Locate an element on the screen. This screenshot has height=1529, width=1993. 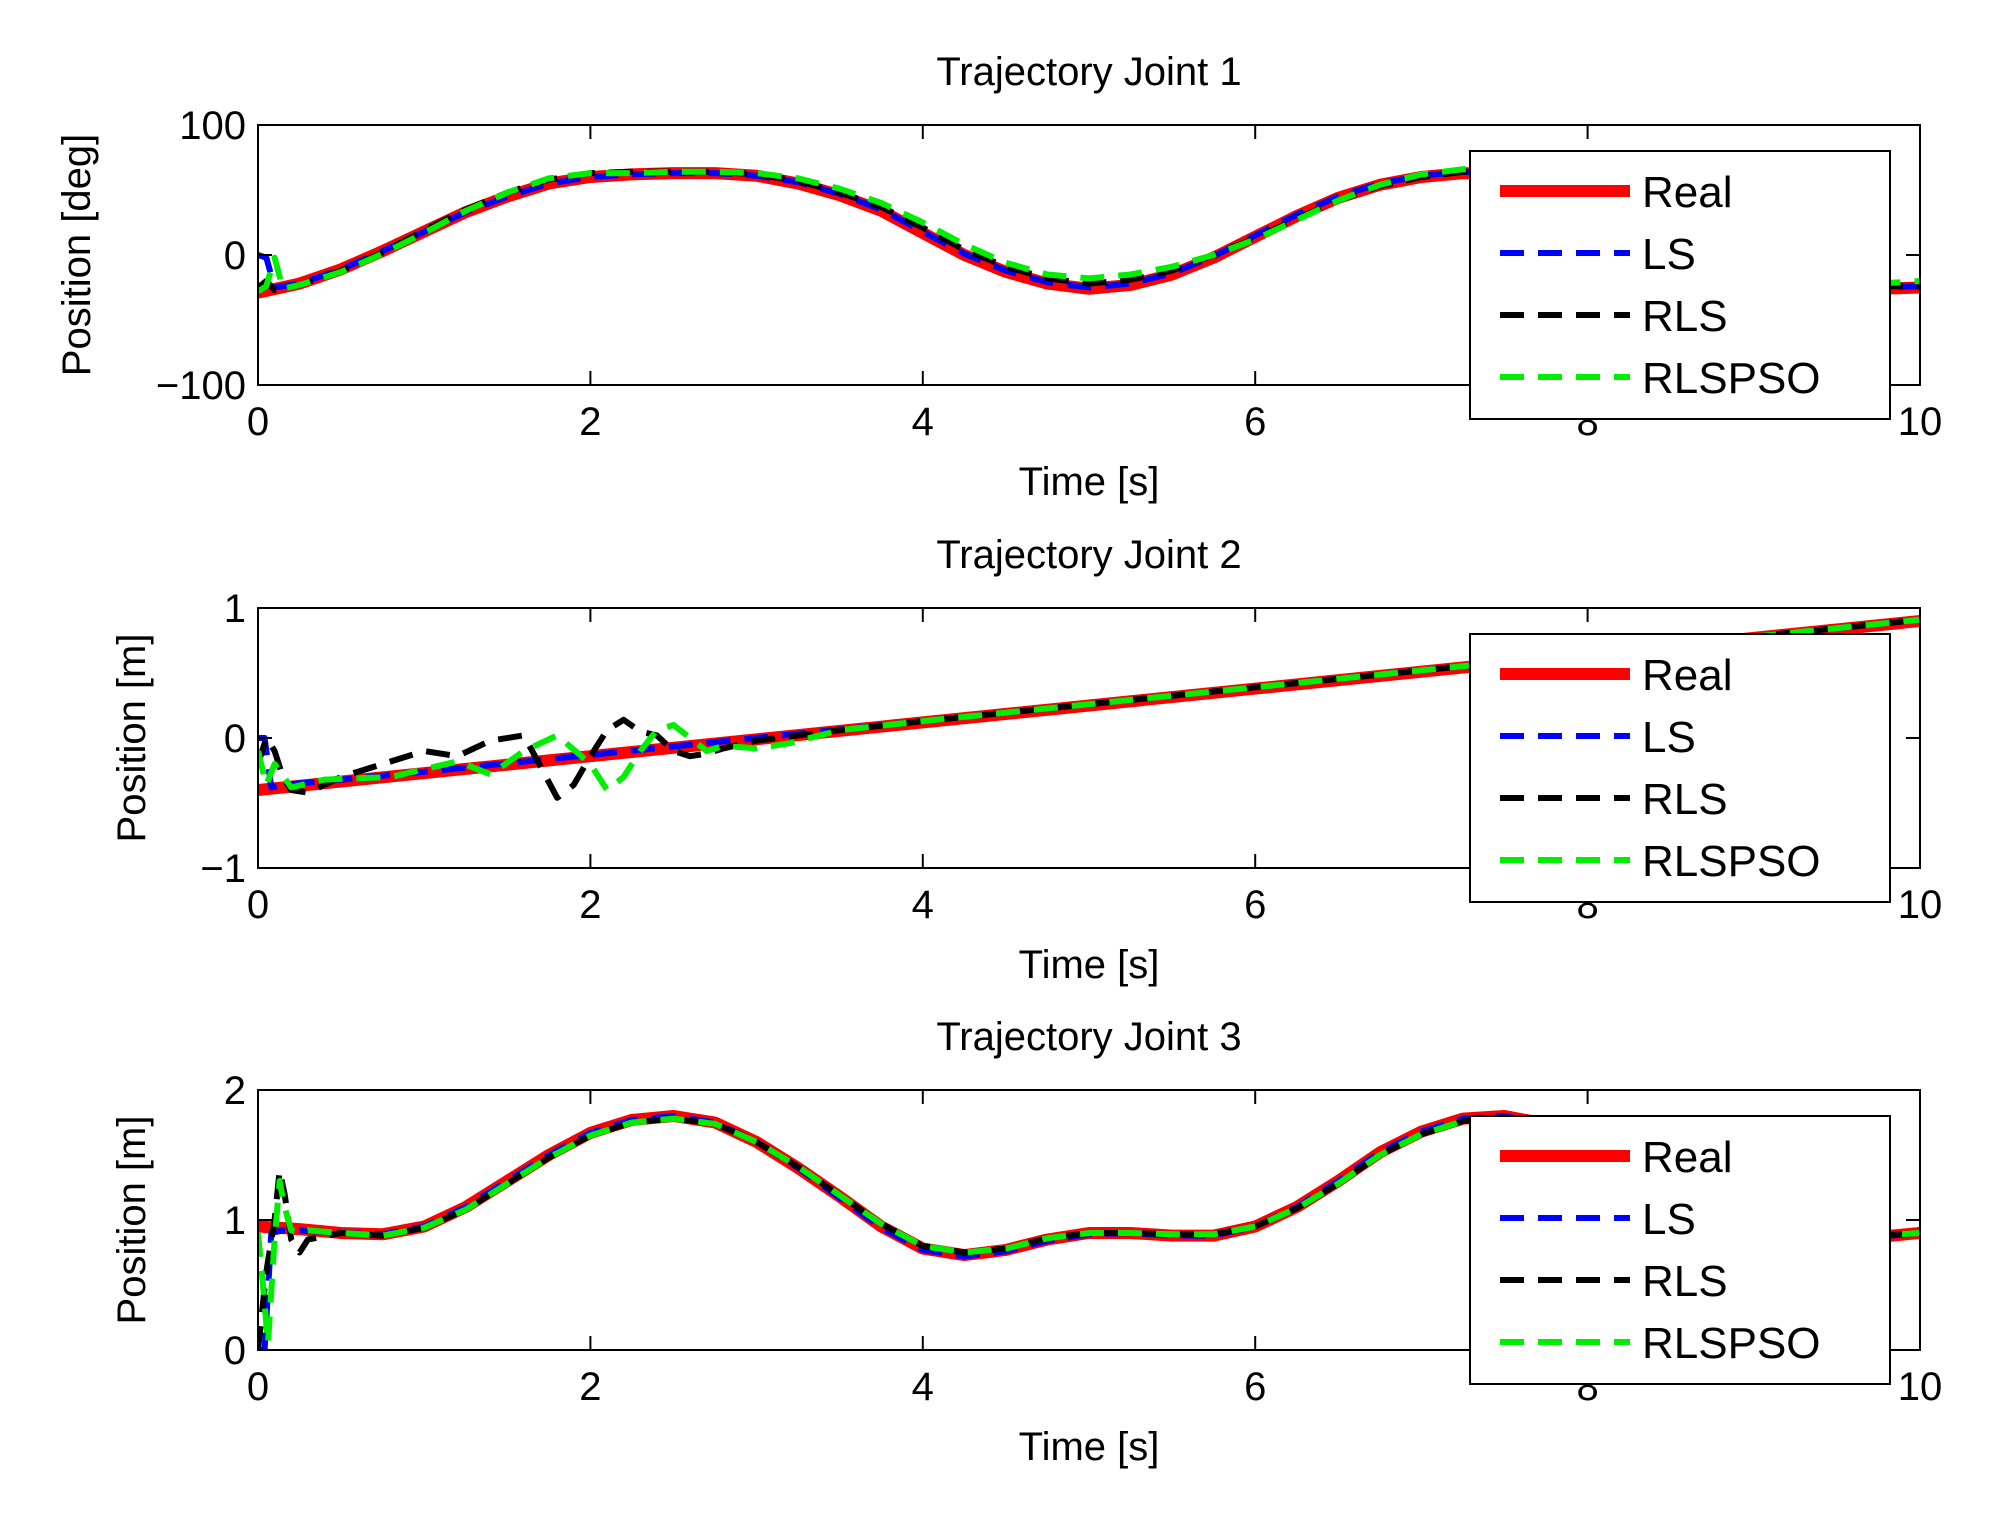
series-line-rls is located at coordinates (1089, 708).